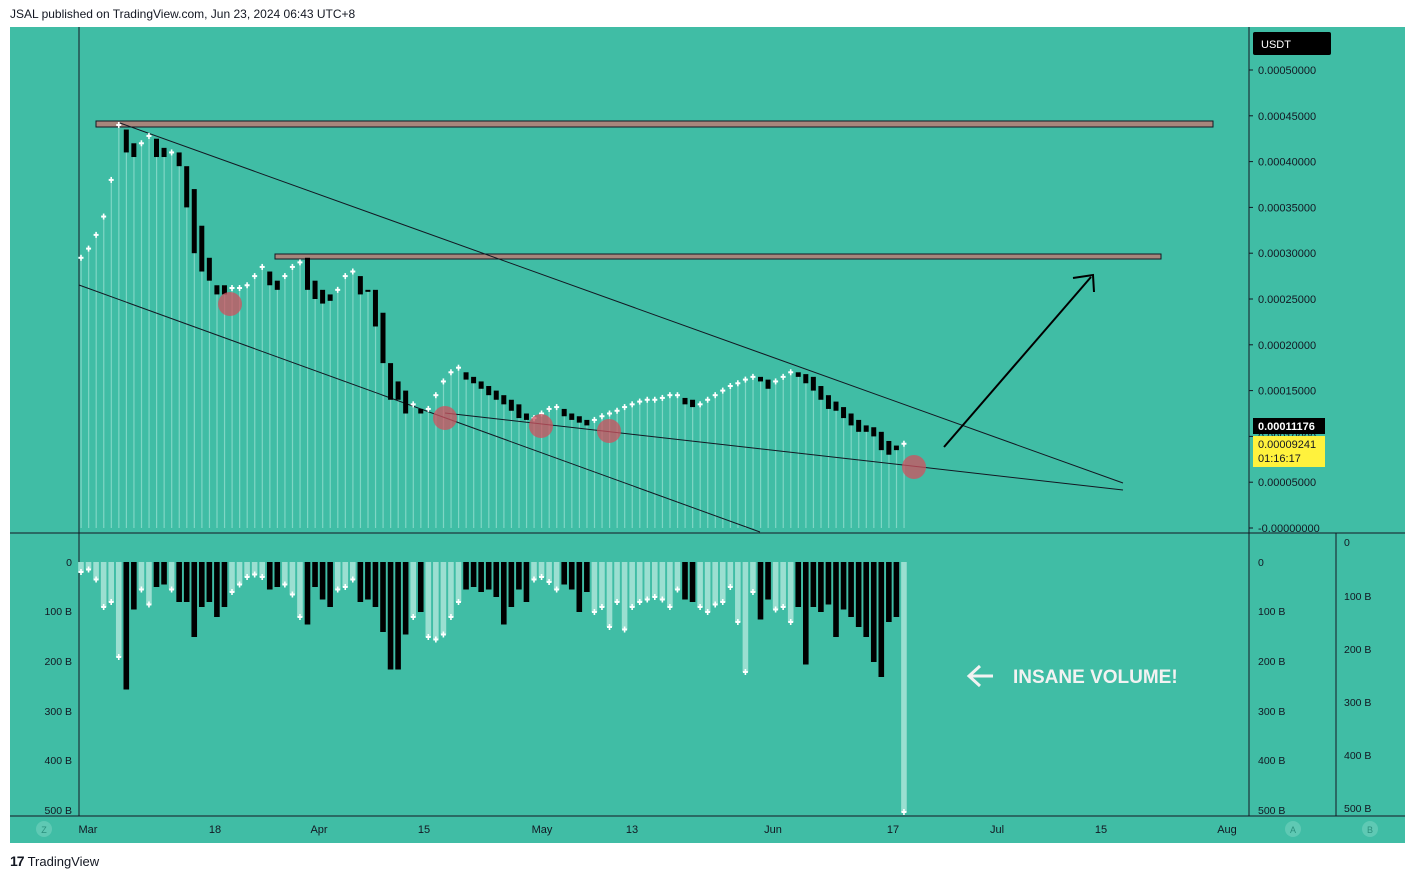 The width and height of the screenshot is (1415, 879). I want to click on volume-axis-outer: 0 100 B 200 B 300 B 400 B 500 B, so click(1357, 676).